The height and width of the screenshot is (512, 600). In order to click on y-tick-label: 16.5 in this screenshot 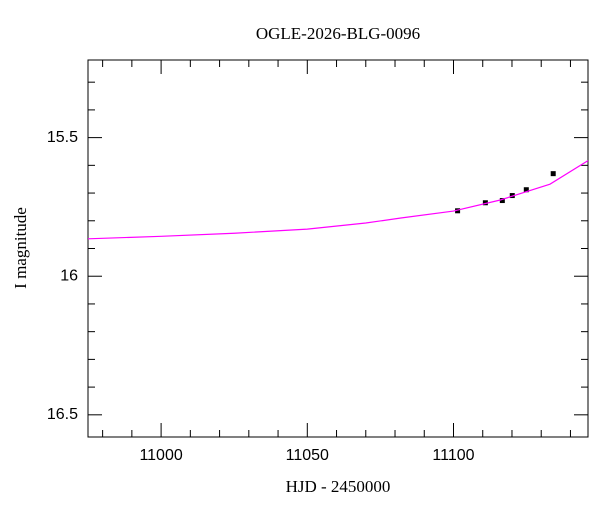, I will do `click(62, 414)`.